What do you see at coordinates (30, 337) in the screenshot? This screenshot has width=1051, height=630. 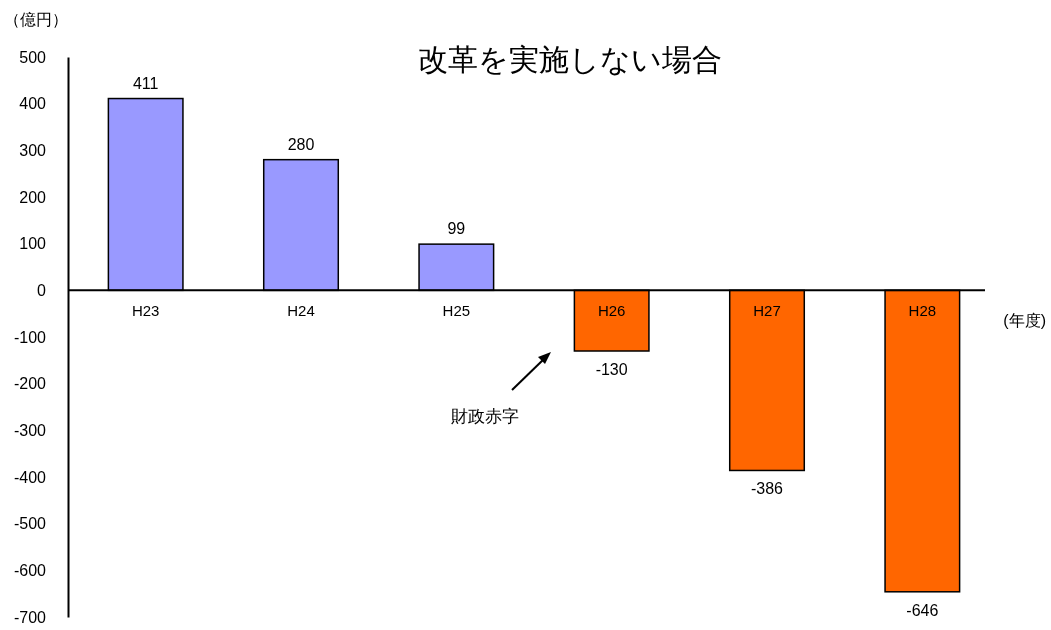 I see `y-tick-label: -100` at bounding box center [30, 337].